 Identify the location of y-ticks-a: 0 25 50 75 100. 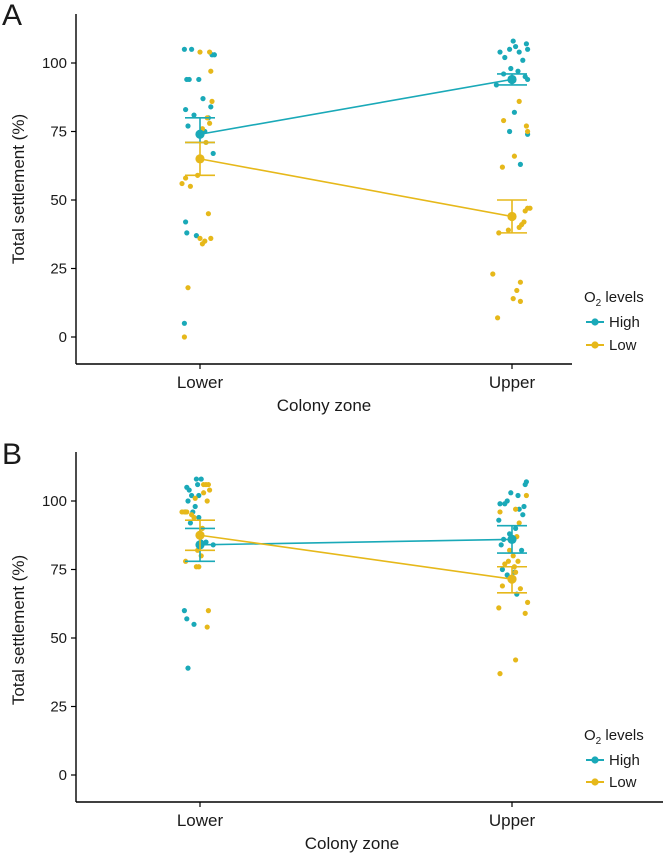
(59, 200).